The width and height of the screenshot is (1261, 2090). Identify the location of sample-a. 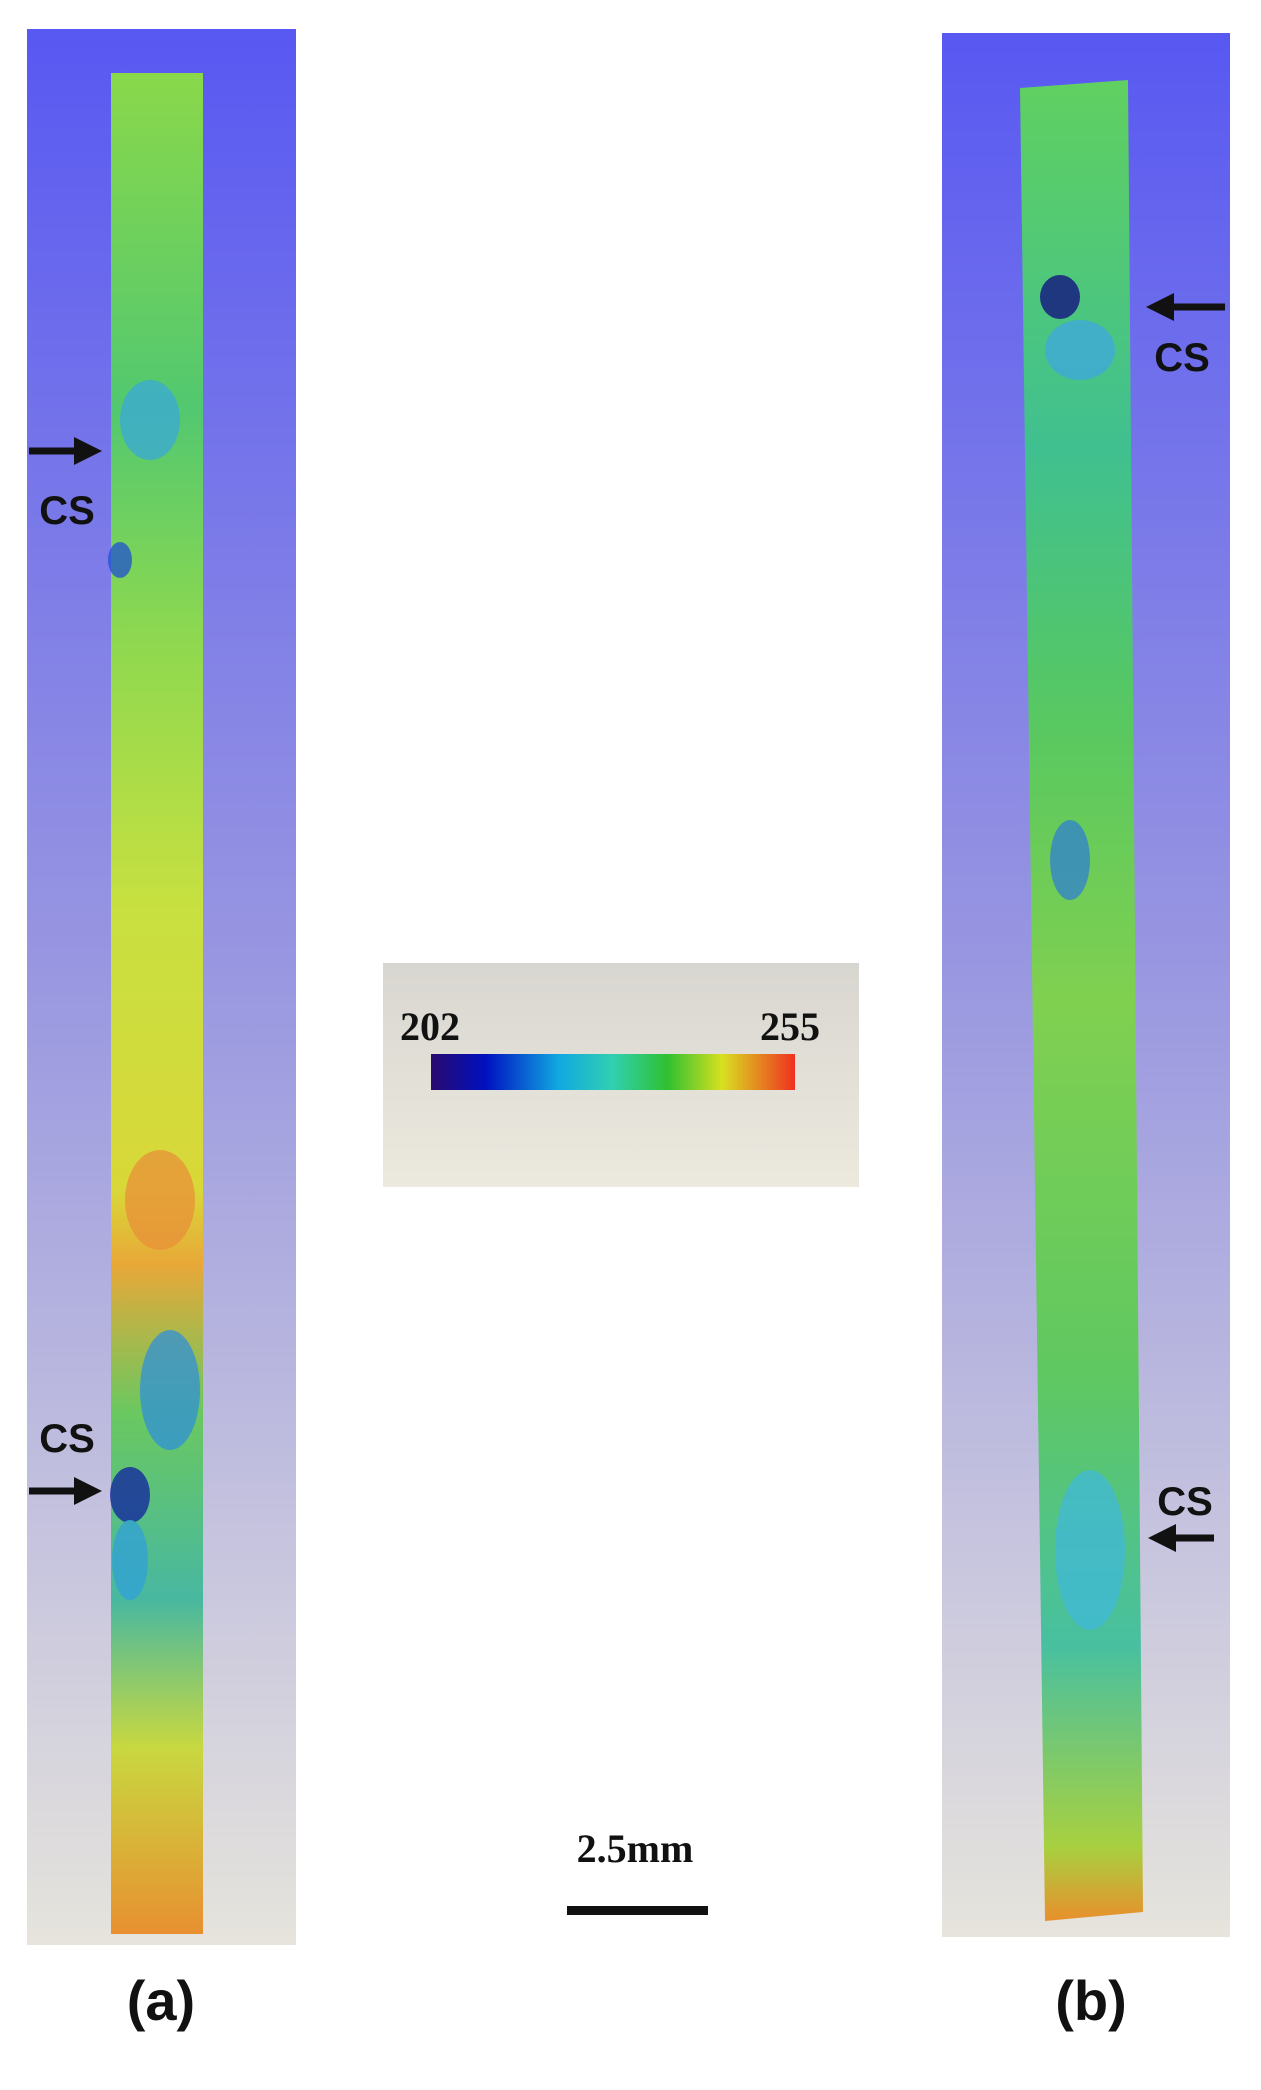
(157, 1003).